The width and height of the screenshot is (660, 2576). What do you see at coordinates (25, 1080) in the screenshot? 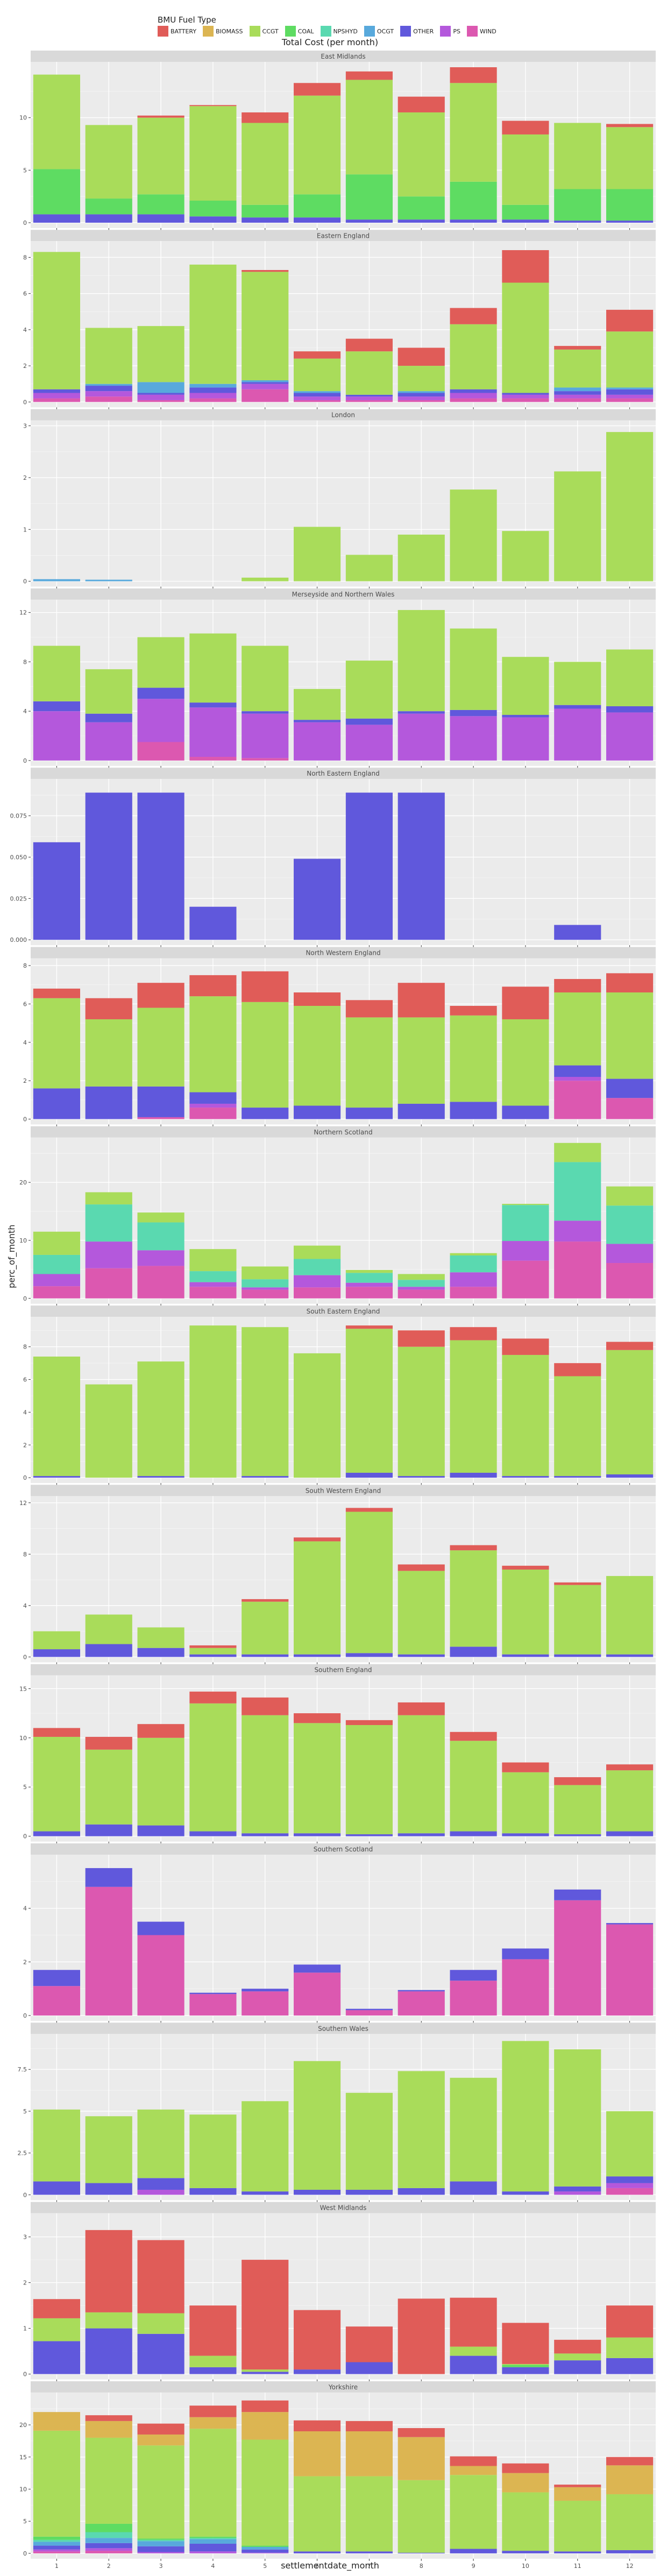
I see `y-tick-label: 2` at bounding box center [25, 1080].